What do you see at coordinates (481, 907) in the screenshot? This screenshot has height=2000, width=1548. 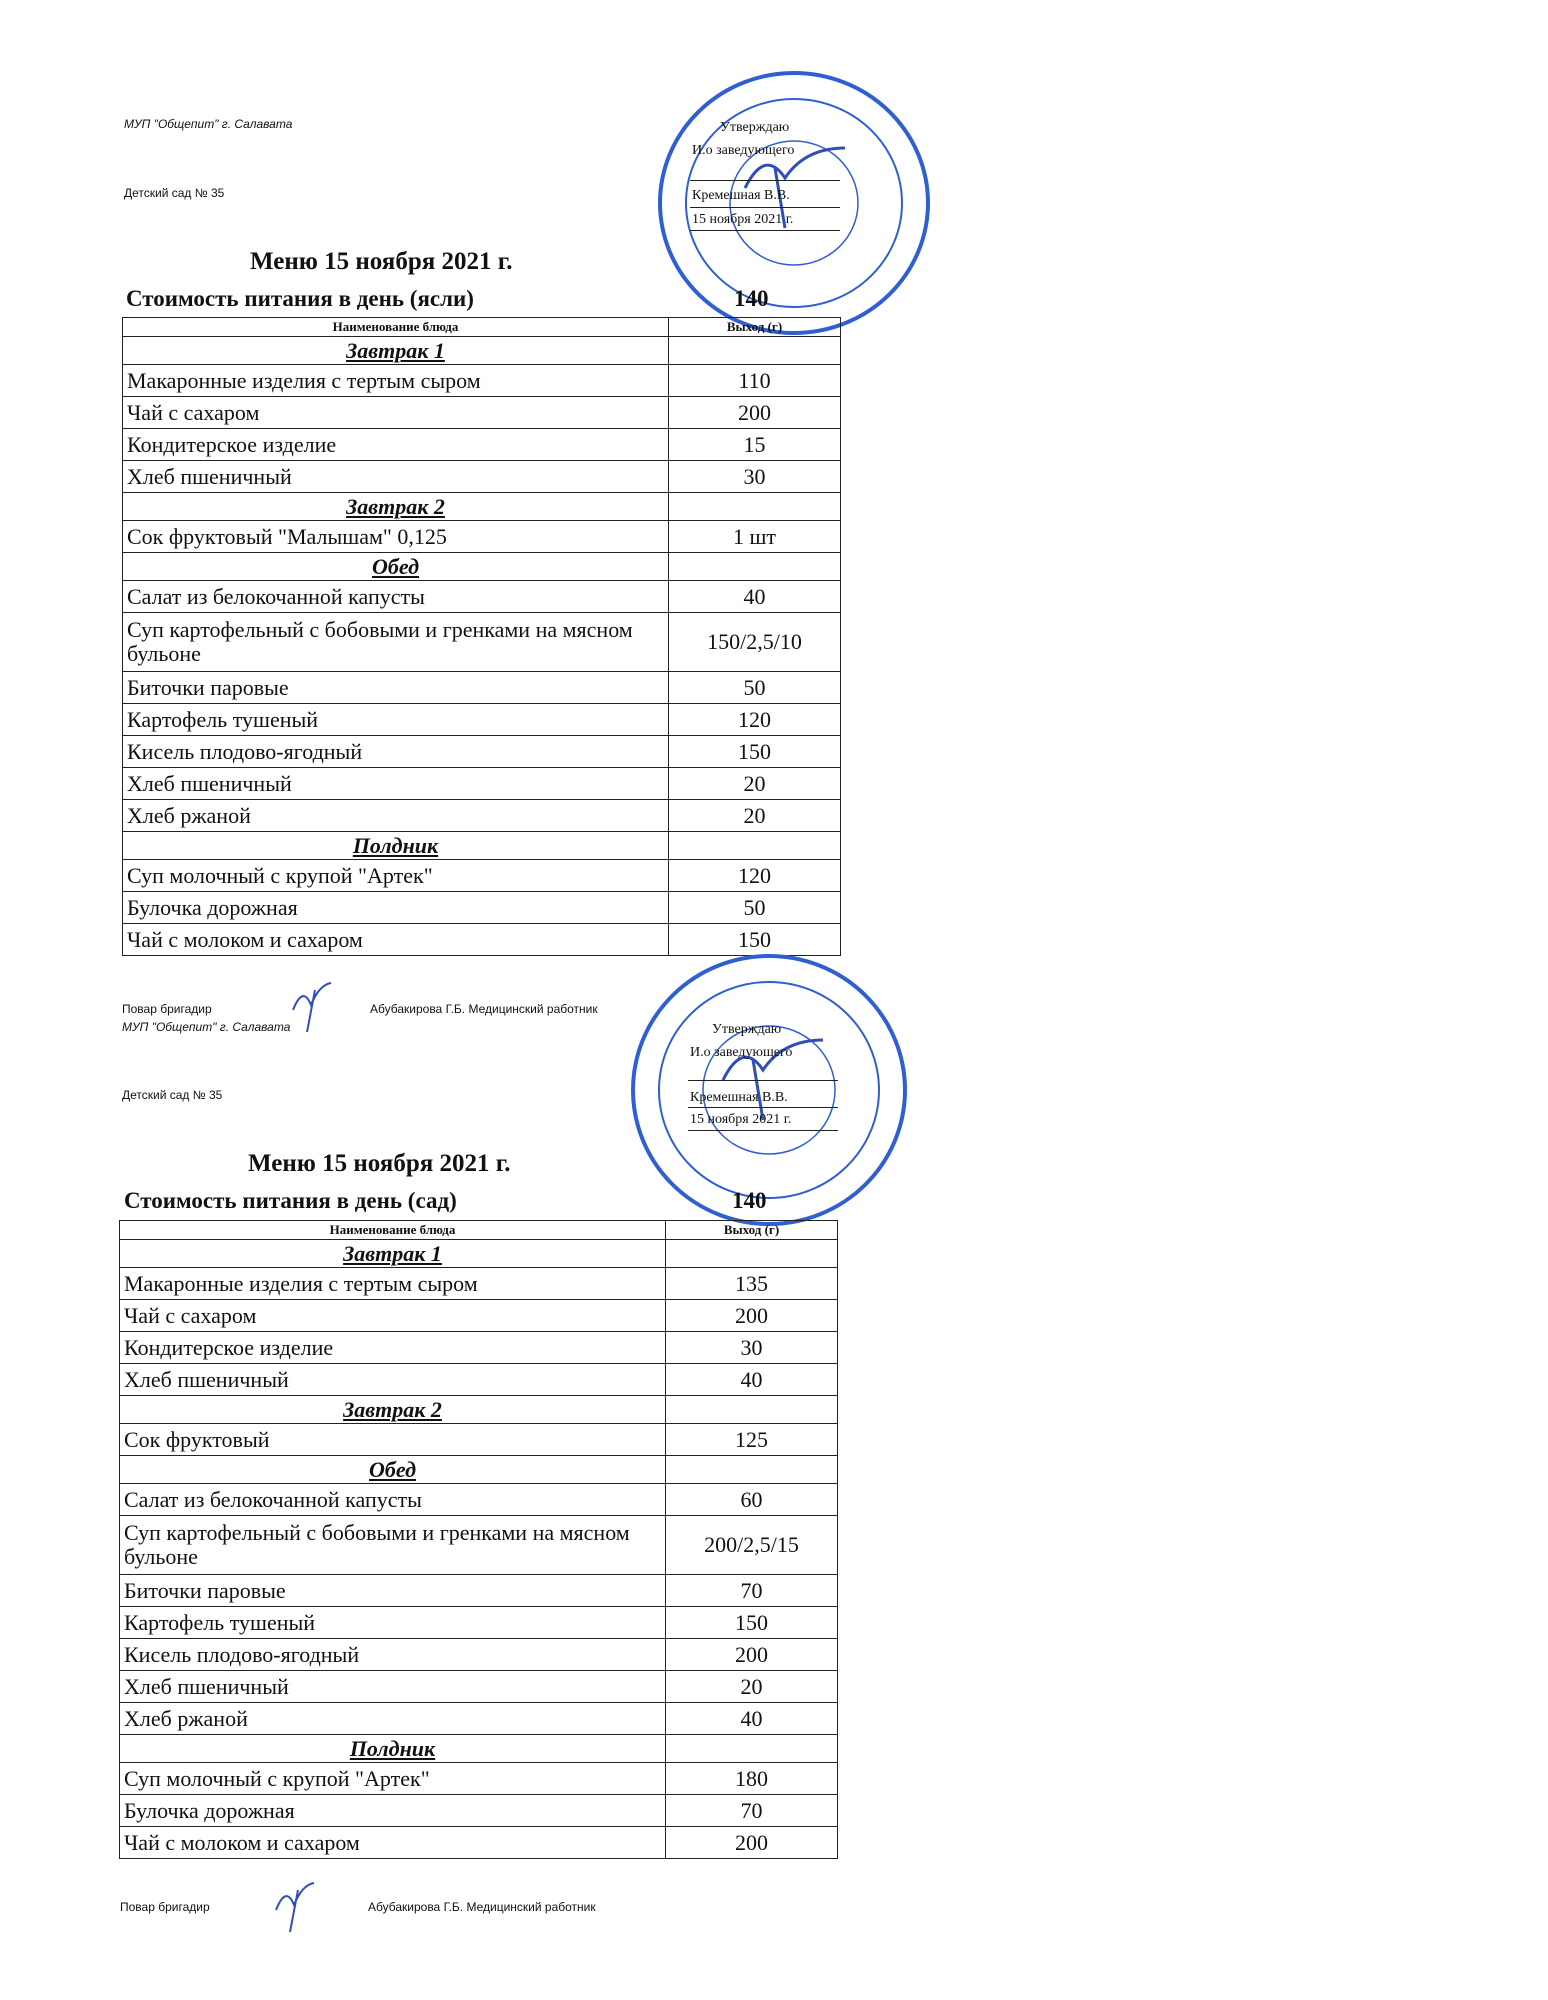 I see `table-row: Булочка дорожная 50` at bounding box center [481, 907].